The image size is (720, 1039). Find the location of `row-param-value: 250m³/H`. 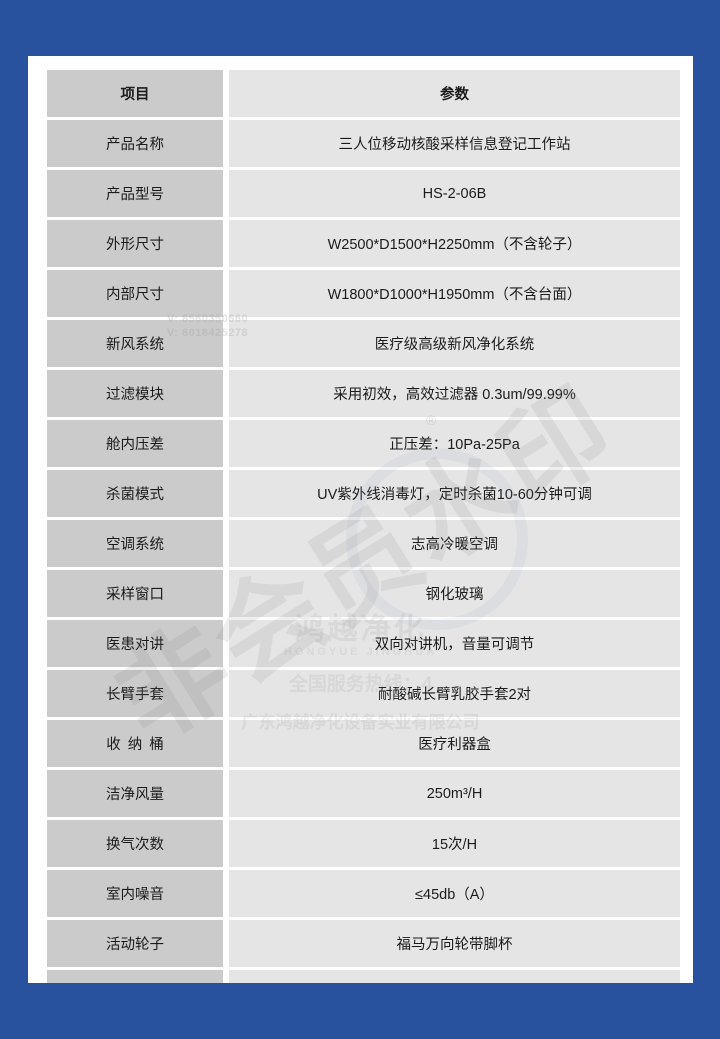

row-param-value: 250m³/H is located at coordinates (454, 793).